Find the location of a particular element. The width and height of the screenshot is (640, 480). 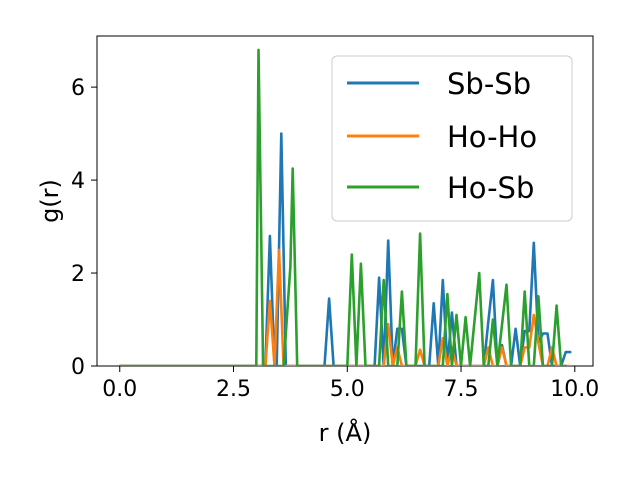

legend-box is located at coordinates (452, 138).